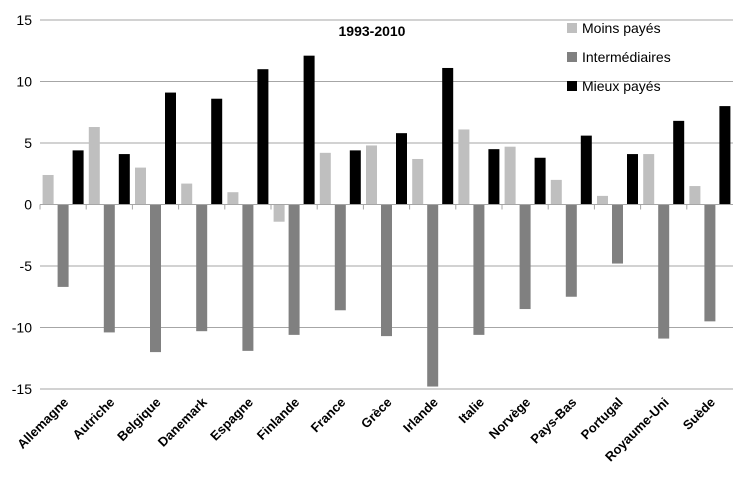 This screenshot has width=741, height=486. What do you see at coordinates (24, 82) in the screenshot?
I see `y-tick-label: 10` at bounding box center [24, 82].